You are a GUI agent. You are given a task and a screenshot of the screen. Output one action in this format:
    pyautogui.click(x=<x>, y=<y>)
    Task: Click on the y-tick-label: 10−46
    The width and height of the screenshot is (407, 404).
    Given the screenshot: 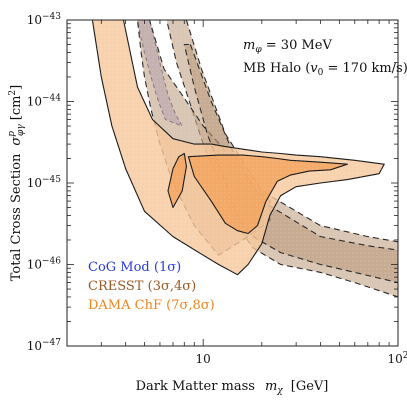 What is the action you would take?
    pyautogui.click(x=44, y=264)
    